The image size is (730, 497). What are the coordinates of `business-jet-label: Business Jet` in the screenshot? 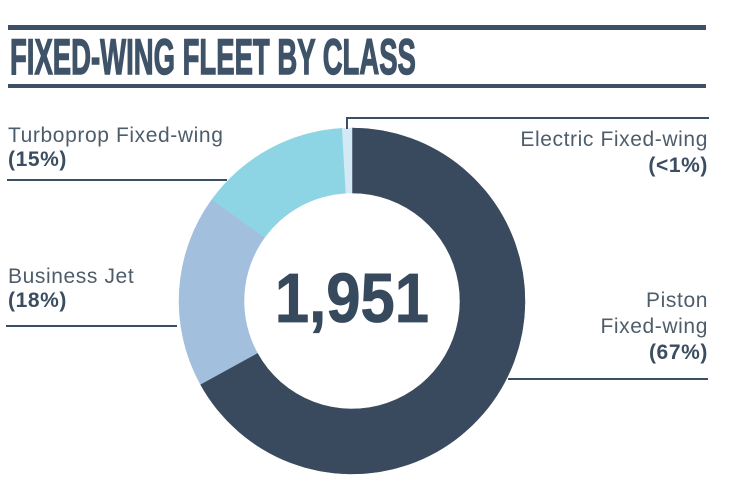 It's located at (71, 276).